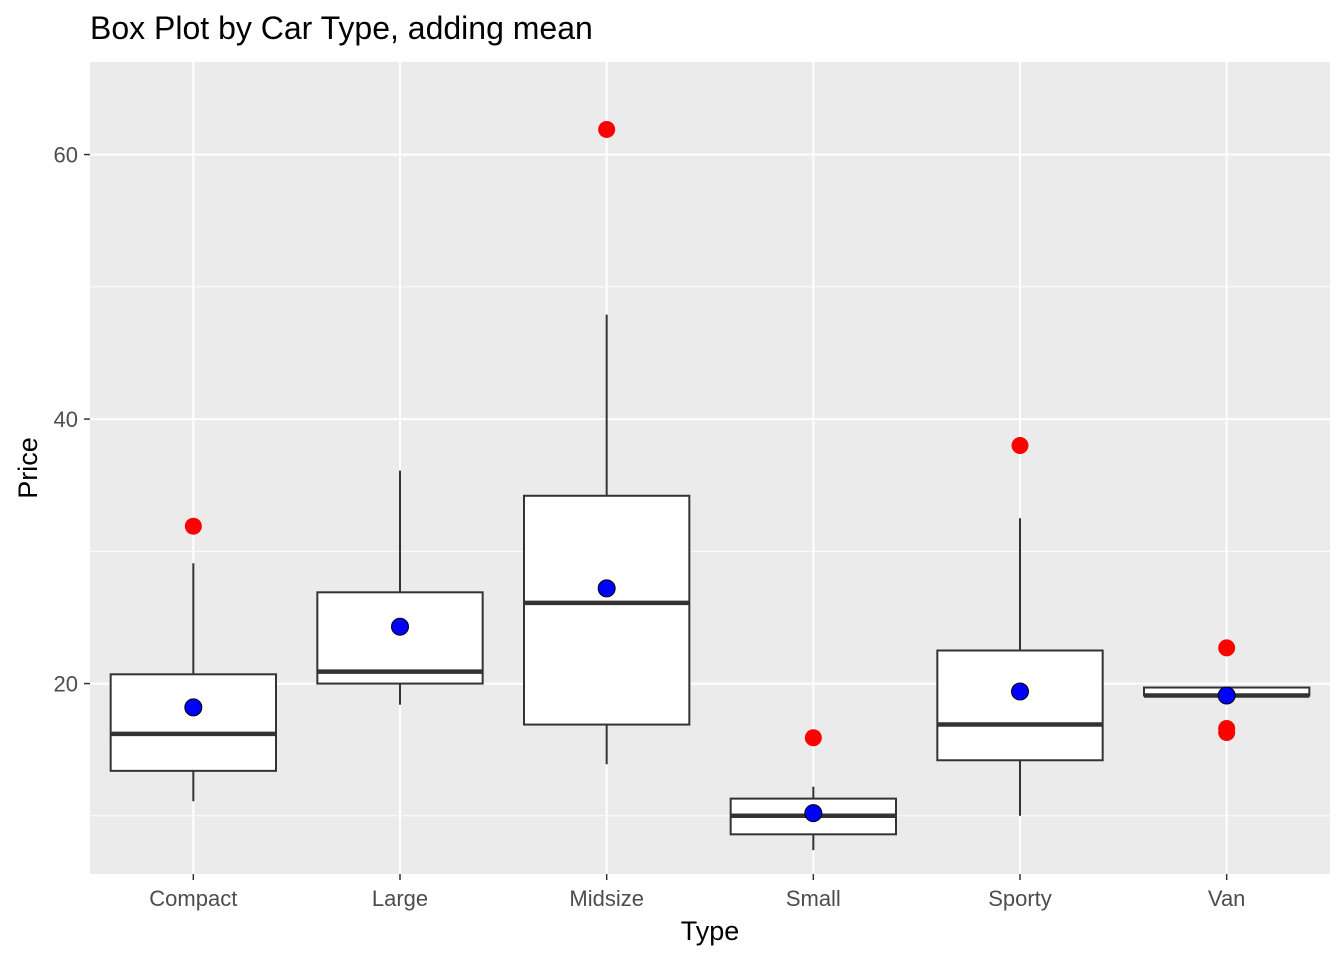 This screenshot has height=960, width=1344. What do you see at coordinates (1020, 898) in the screenshot?
I see `x-tick-label: Sporty` at bounding box center [1020, 898].